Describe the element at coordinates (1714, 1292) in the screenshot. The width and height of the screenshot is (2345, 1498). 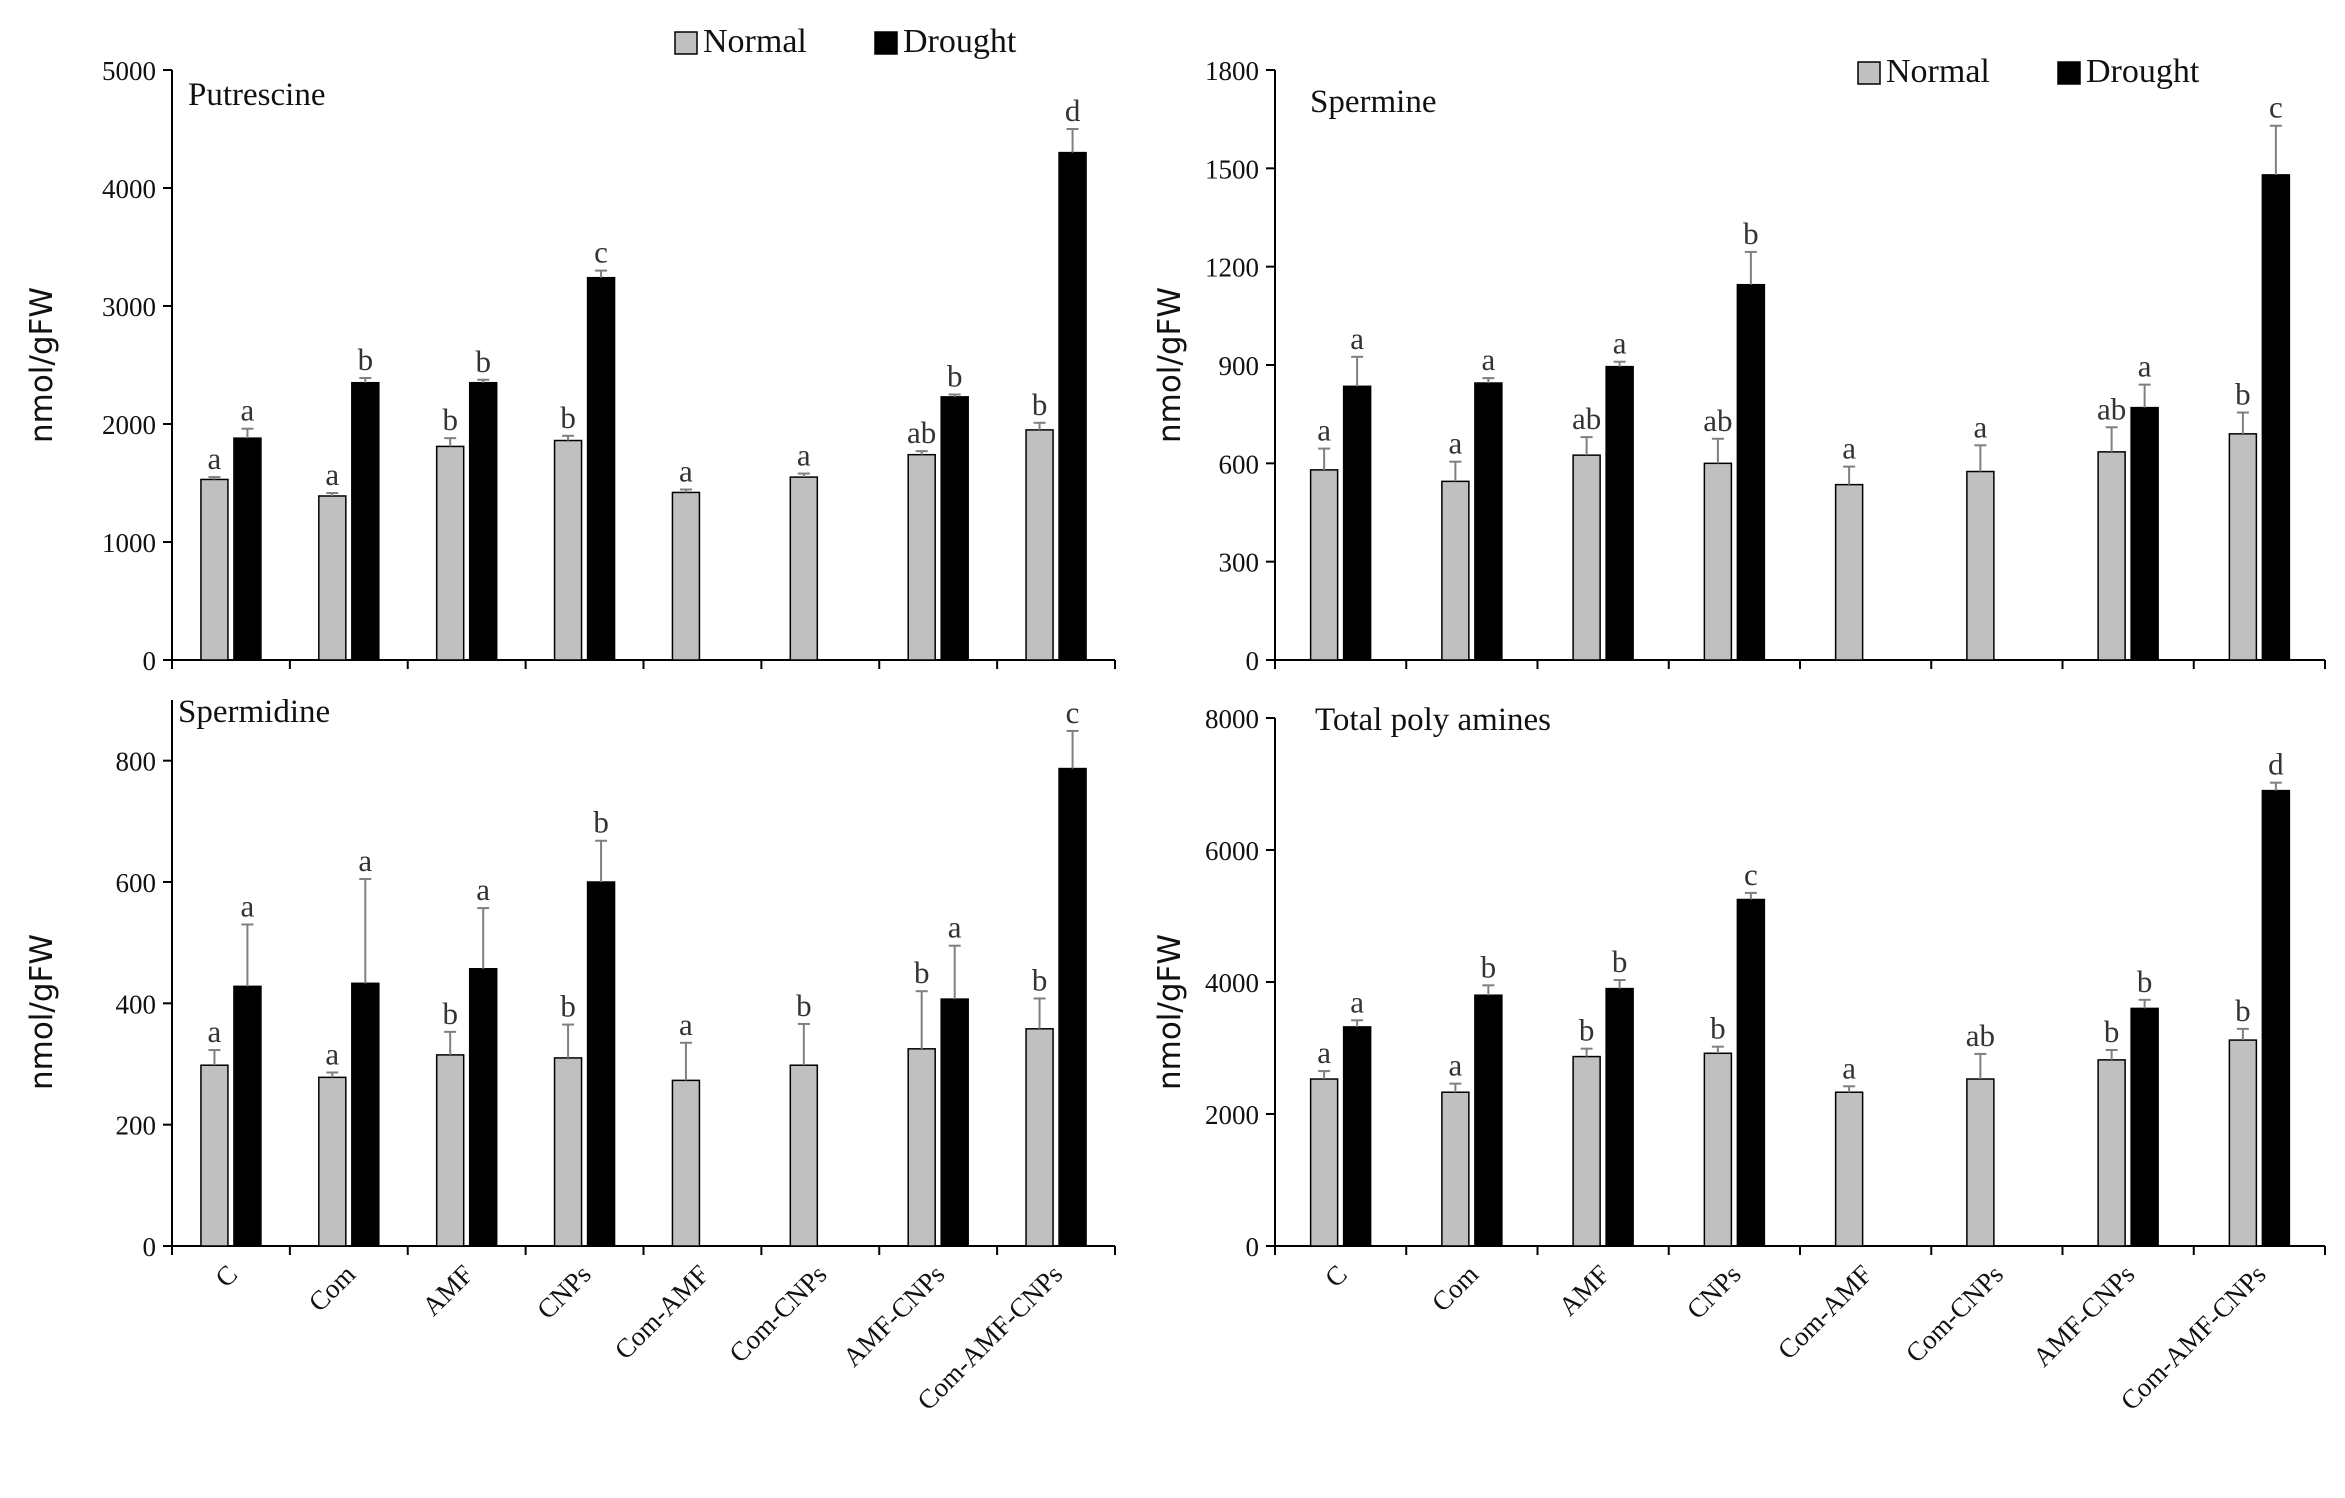
I see `category-label: CNPs` at that location.